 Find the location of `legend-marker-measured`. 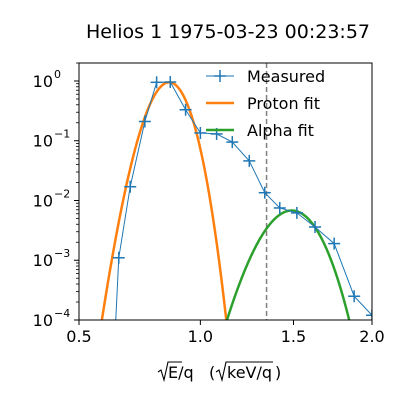

legend-marker-measured is located at coordinates (220, 76).